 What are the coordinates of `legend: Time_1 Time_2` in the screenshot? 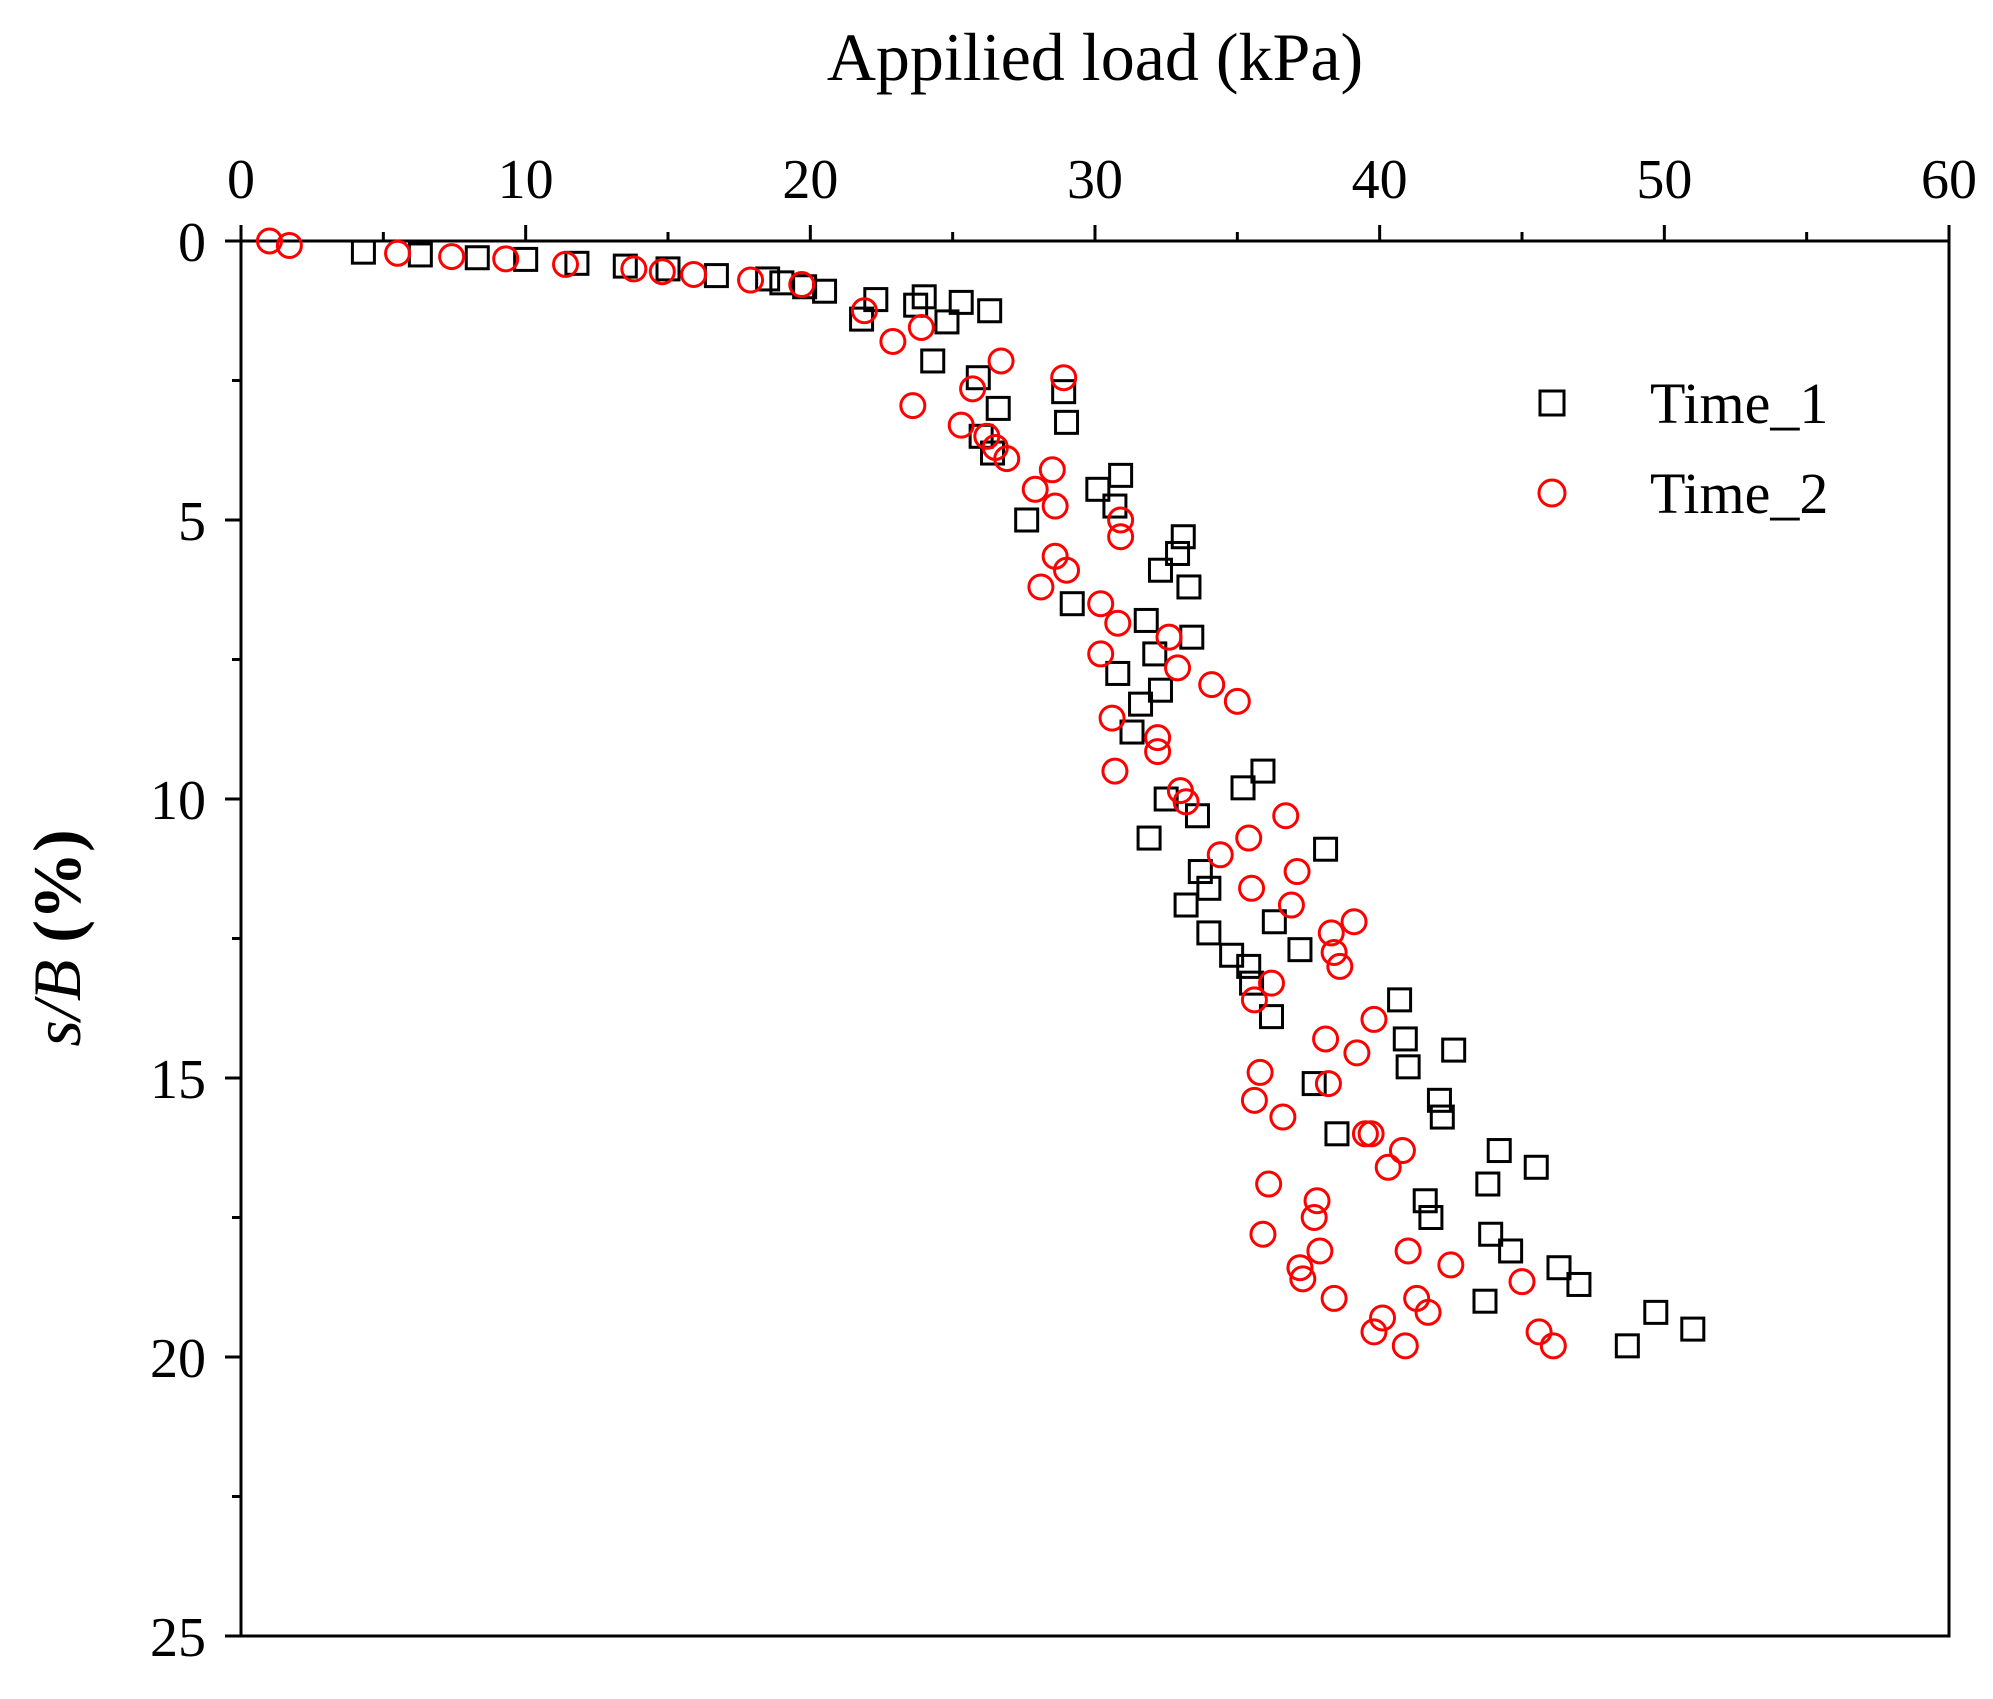 It's located at (1682, 448).